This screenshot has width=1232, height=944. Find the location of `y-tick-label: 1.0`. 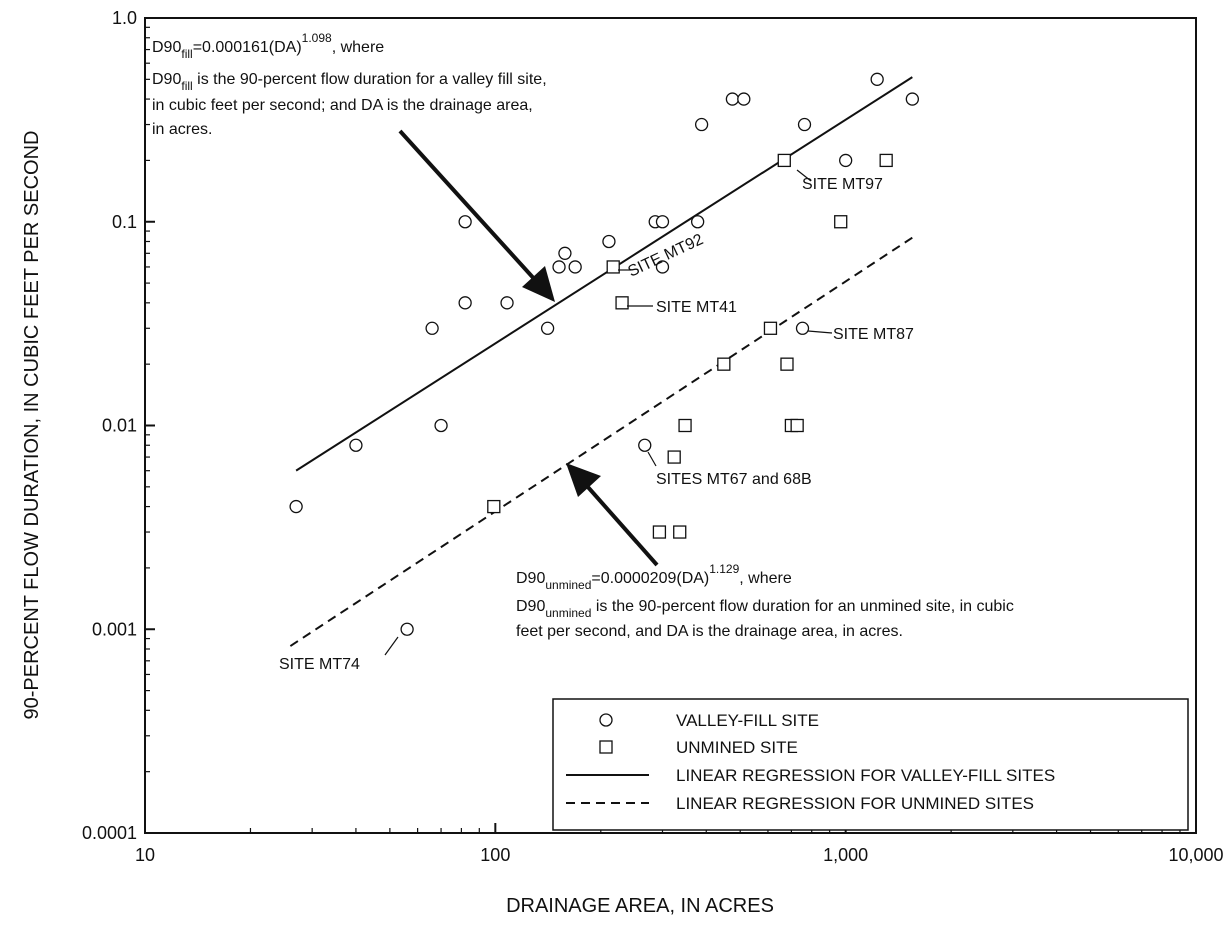

y-tick-label: 1.0 is located at coordinates (124, 18).